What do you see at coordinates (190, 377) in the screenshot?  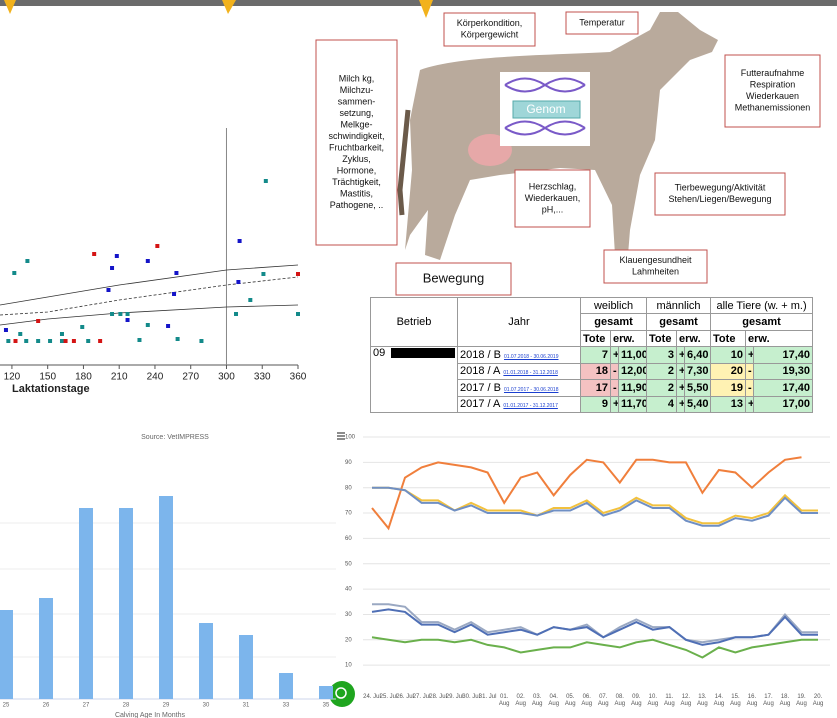 I see `x-tick-label: 270` at bounding box center [190, 377].